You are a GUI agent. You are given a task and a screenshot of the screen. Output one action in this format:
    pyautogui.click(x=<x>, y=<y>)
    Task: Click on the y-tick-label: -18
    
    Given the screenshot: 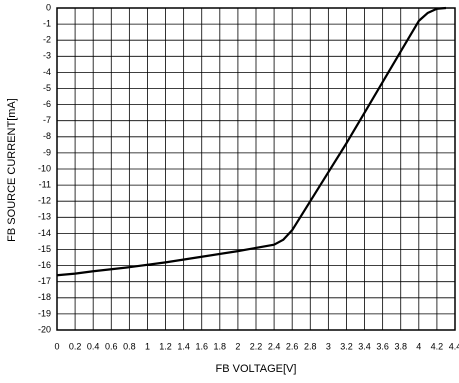 What is the action you would take?
    pyautogui.click(x=44, y=297)
    